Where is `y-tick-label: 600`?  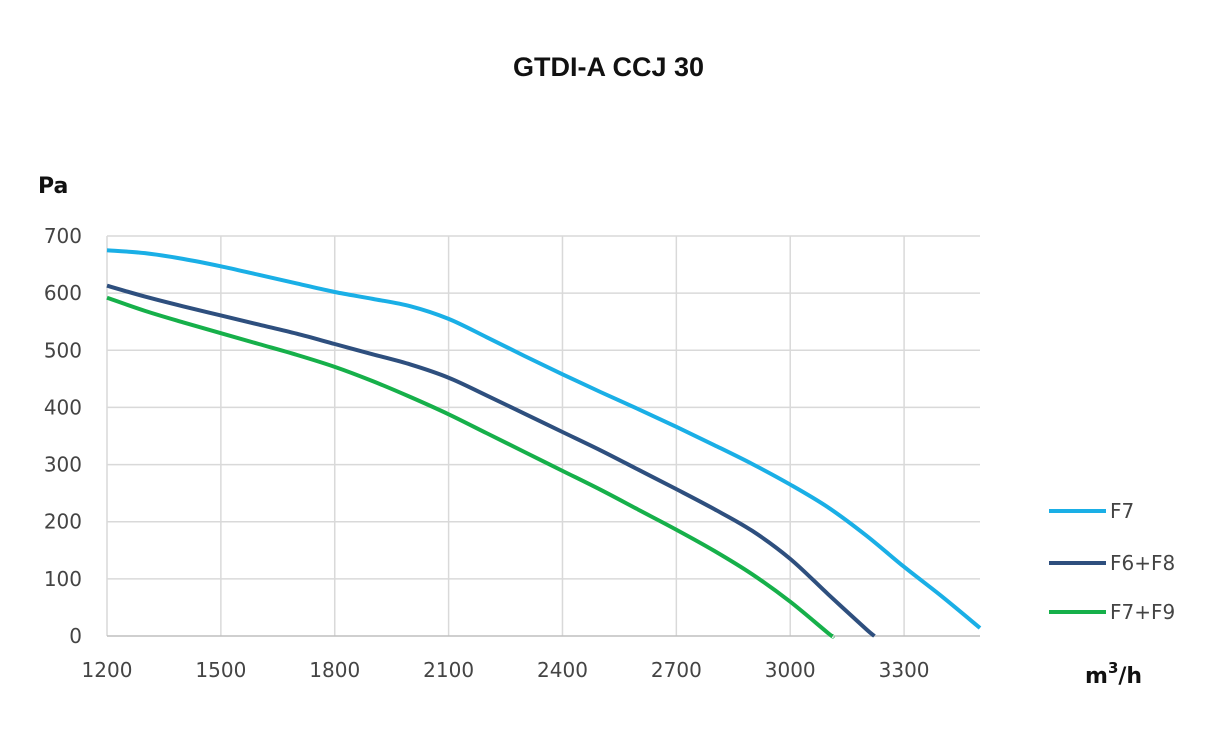
y-tick-label: 600 is located at coordinates (63, 293).